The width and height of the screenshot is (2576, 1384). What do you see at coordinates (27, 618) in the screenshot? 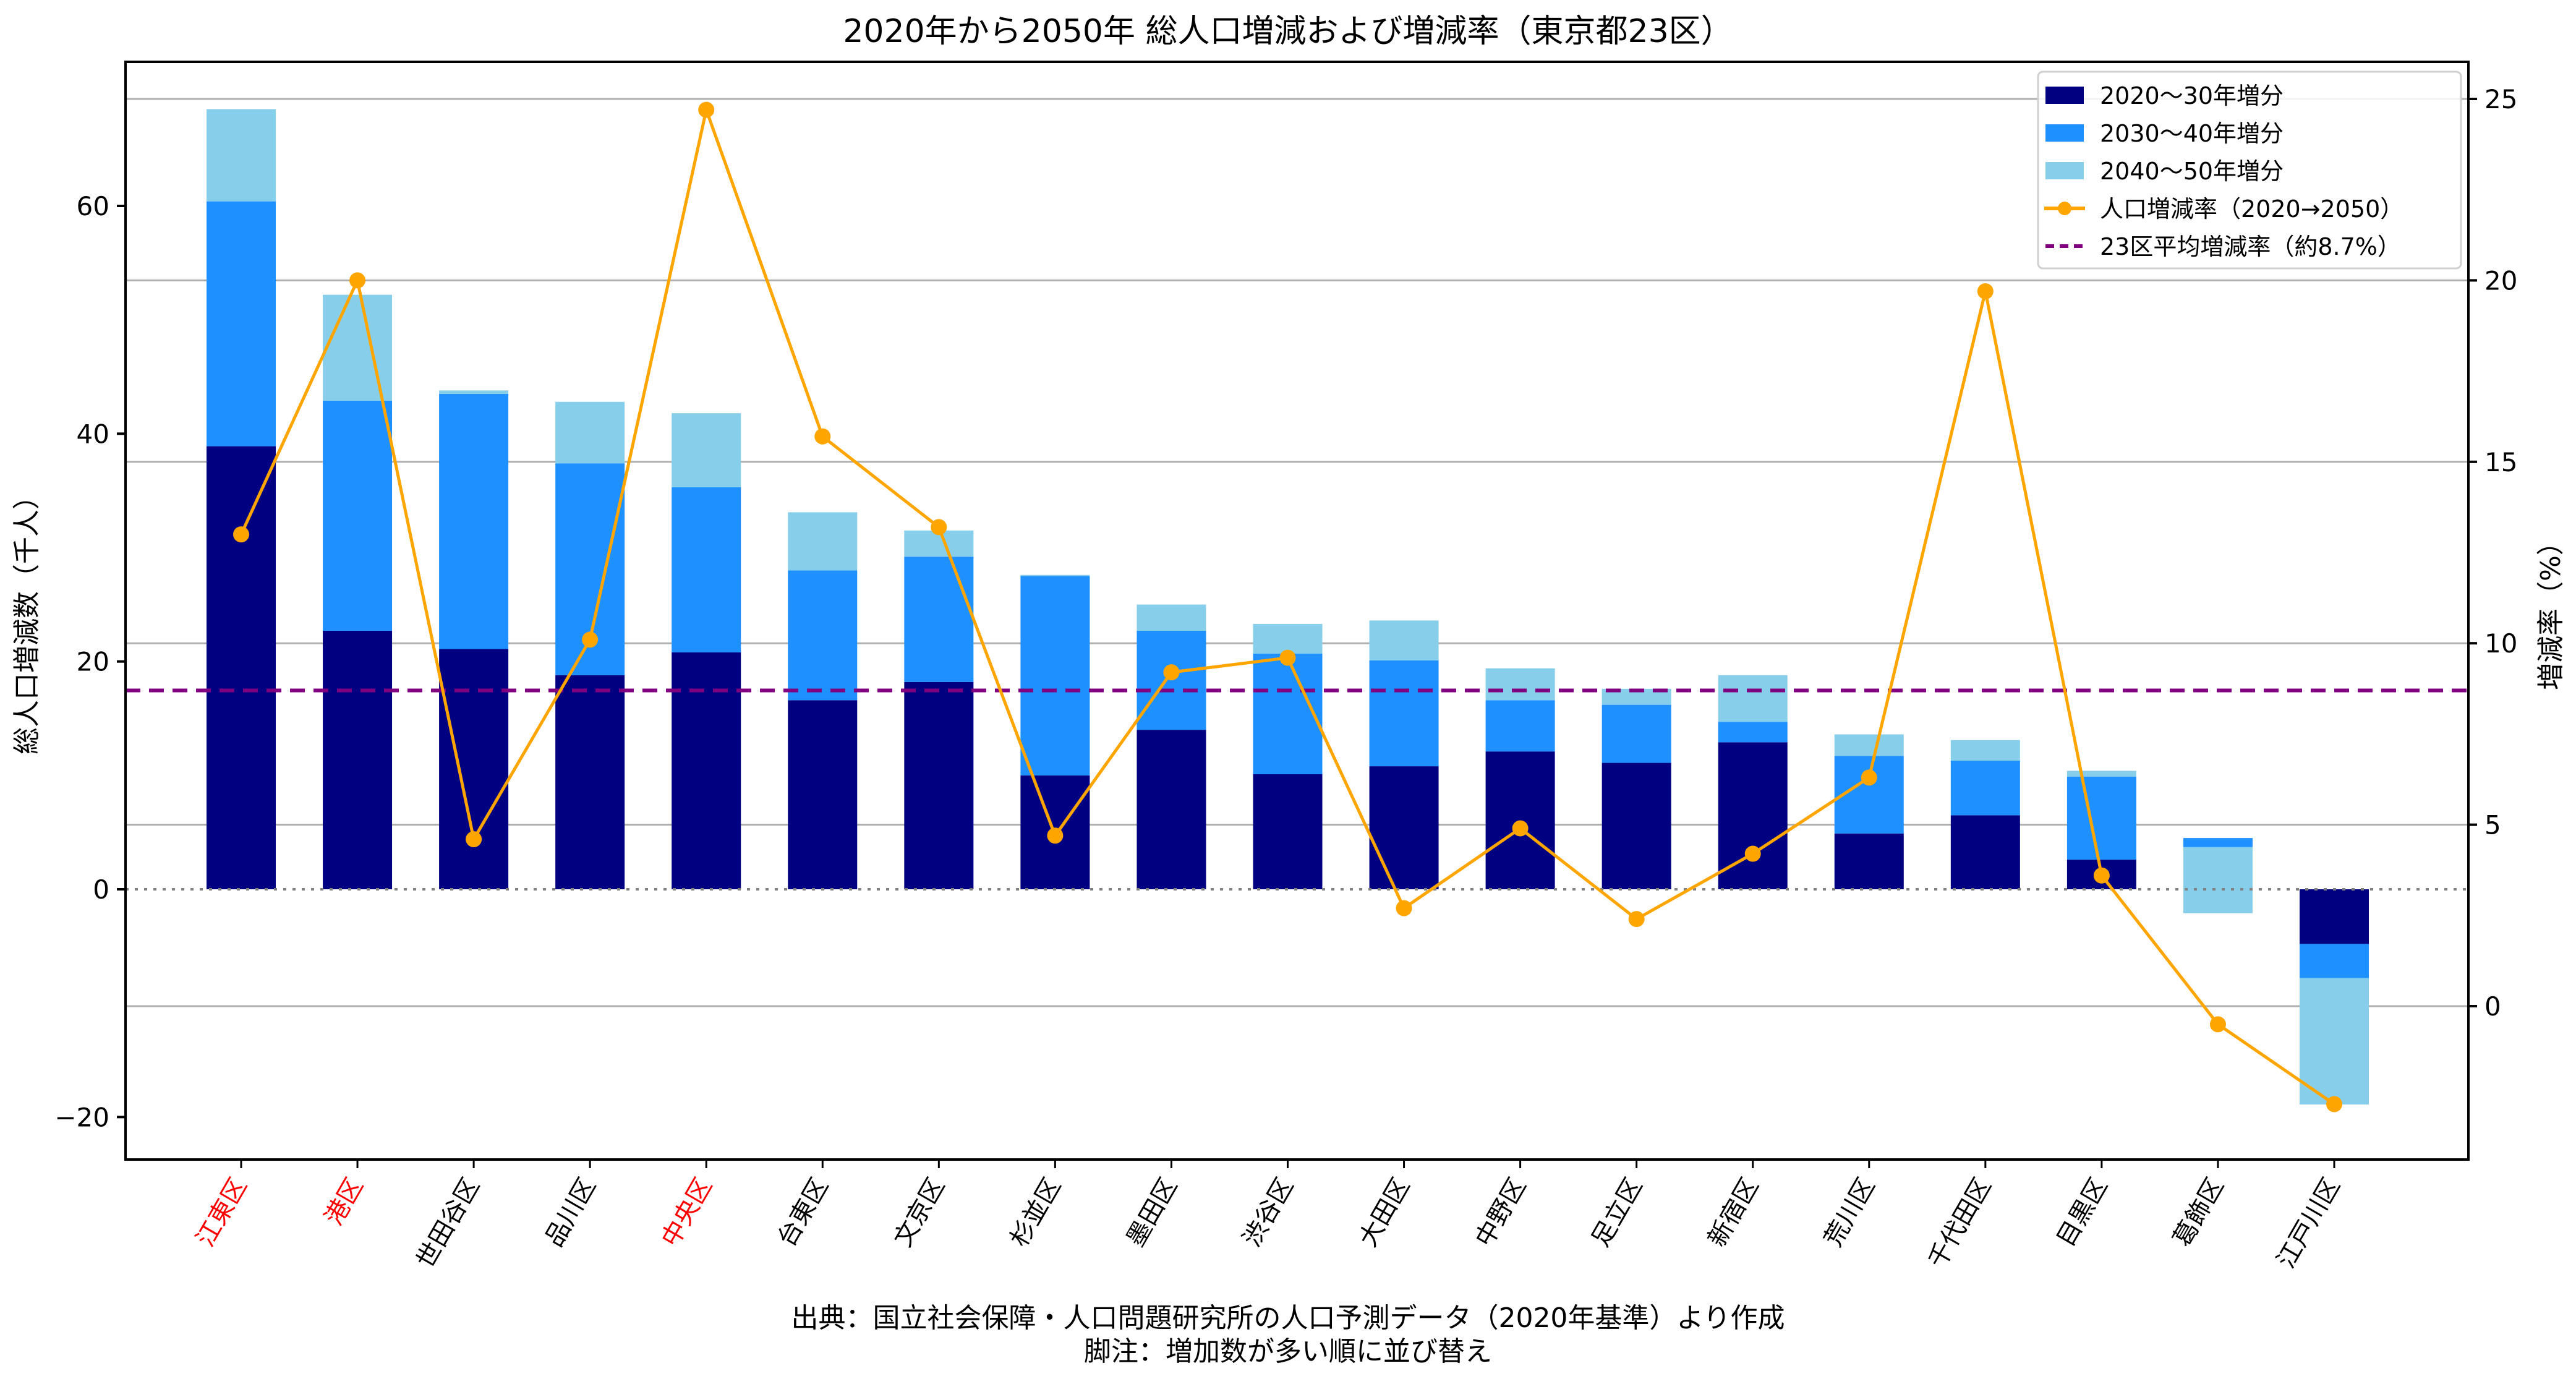
I see `y-axis-label: 総人口増減数（千人）` at bounding box center [27, 618].